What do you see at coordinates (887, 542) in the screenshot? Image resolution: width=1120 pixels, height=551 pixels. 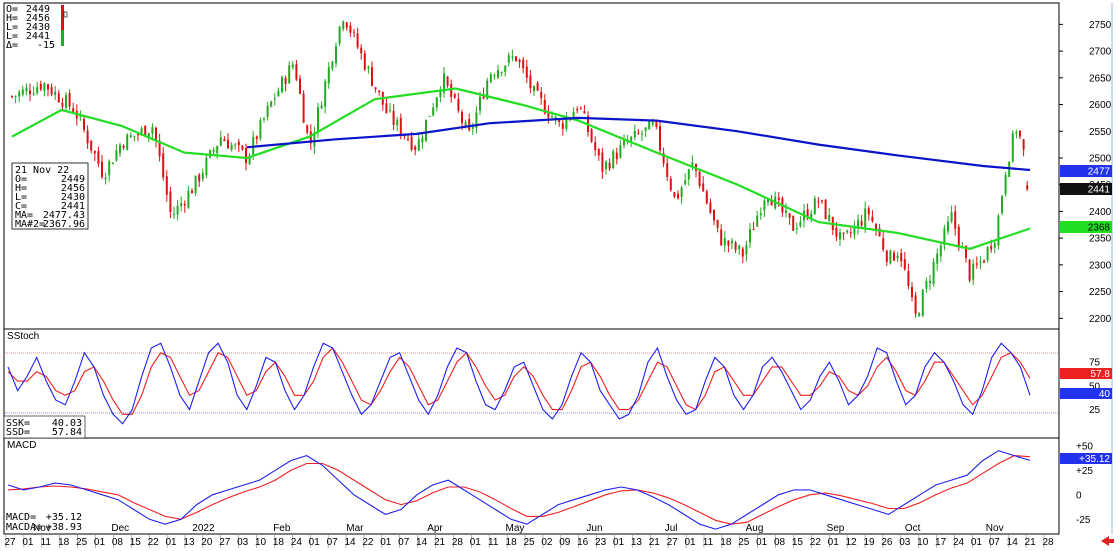 I see `x-day-label: 26` at bounding box center [887, 542].